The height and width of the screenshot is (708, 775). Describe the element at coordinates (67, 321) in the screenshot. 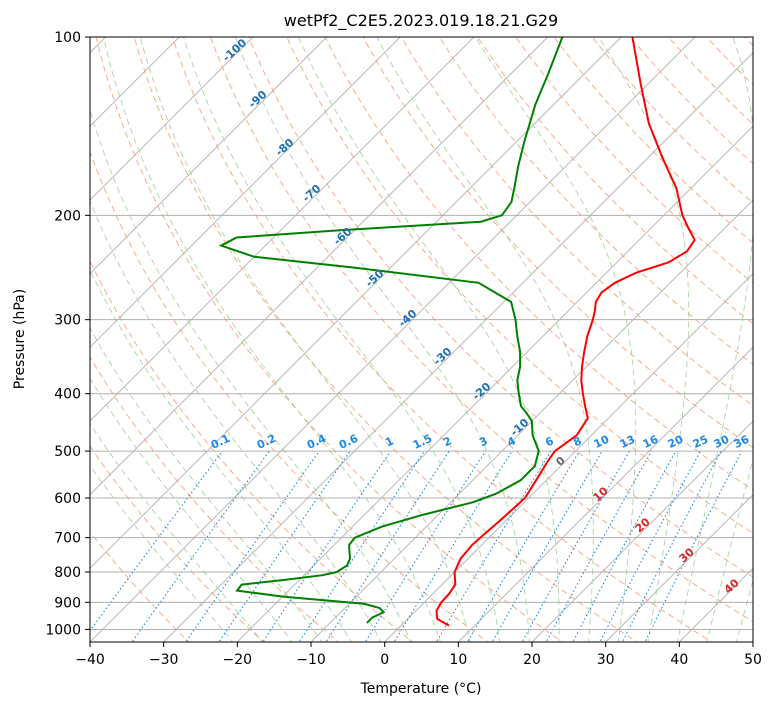

I see `y-tick-label: 300` at that location.